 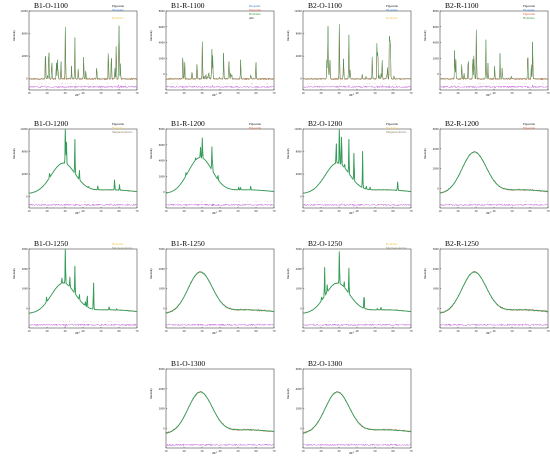 I want to click on xrd-plot: 10 20 30 40 50 60 70 0 4000 8000 12000, so click(x=79, y=52).